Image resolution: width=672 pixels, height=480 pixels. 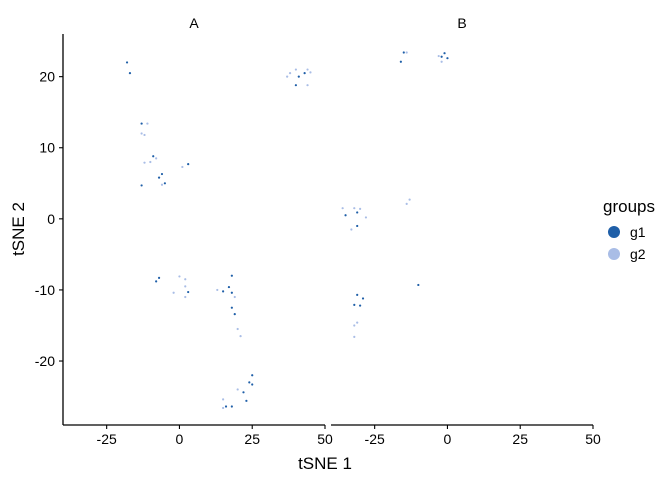 What do you see at coordinates (47, 148) in the screenshot?
I see `y-tick-label: 10` at bounding box center [47, 148].